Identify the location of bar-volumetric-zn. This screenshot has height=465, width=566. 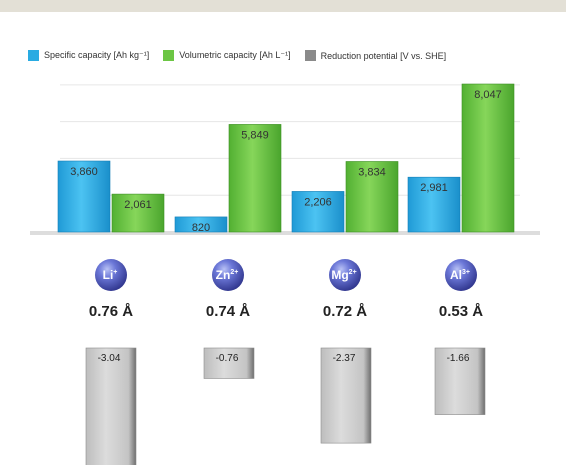
(255, 178).